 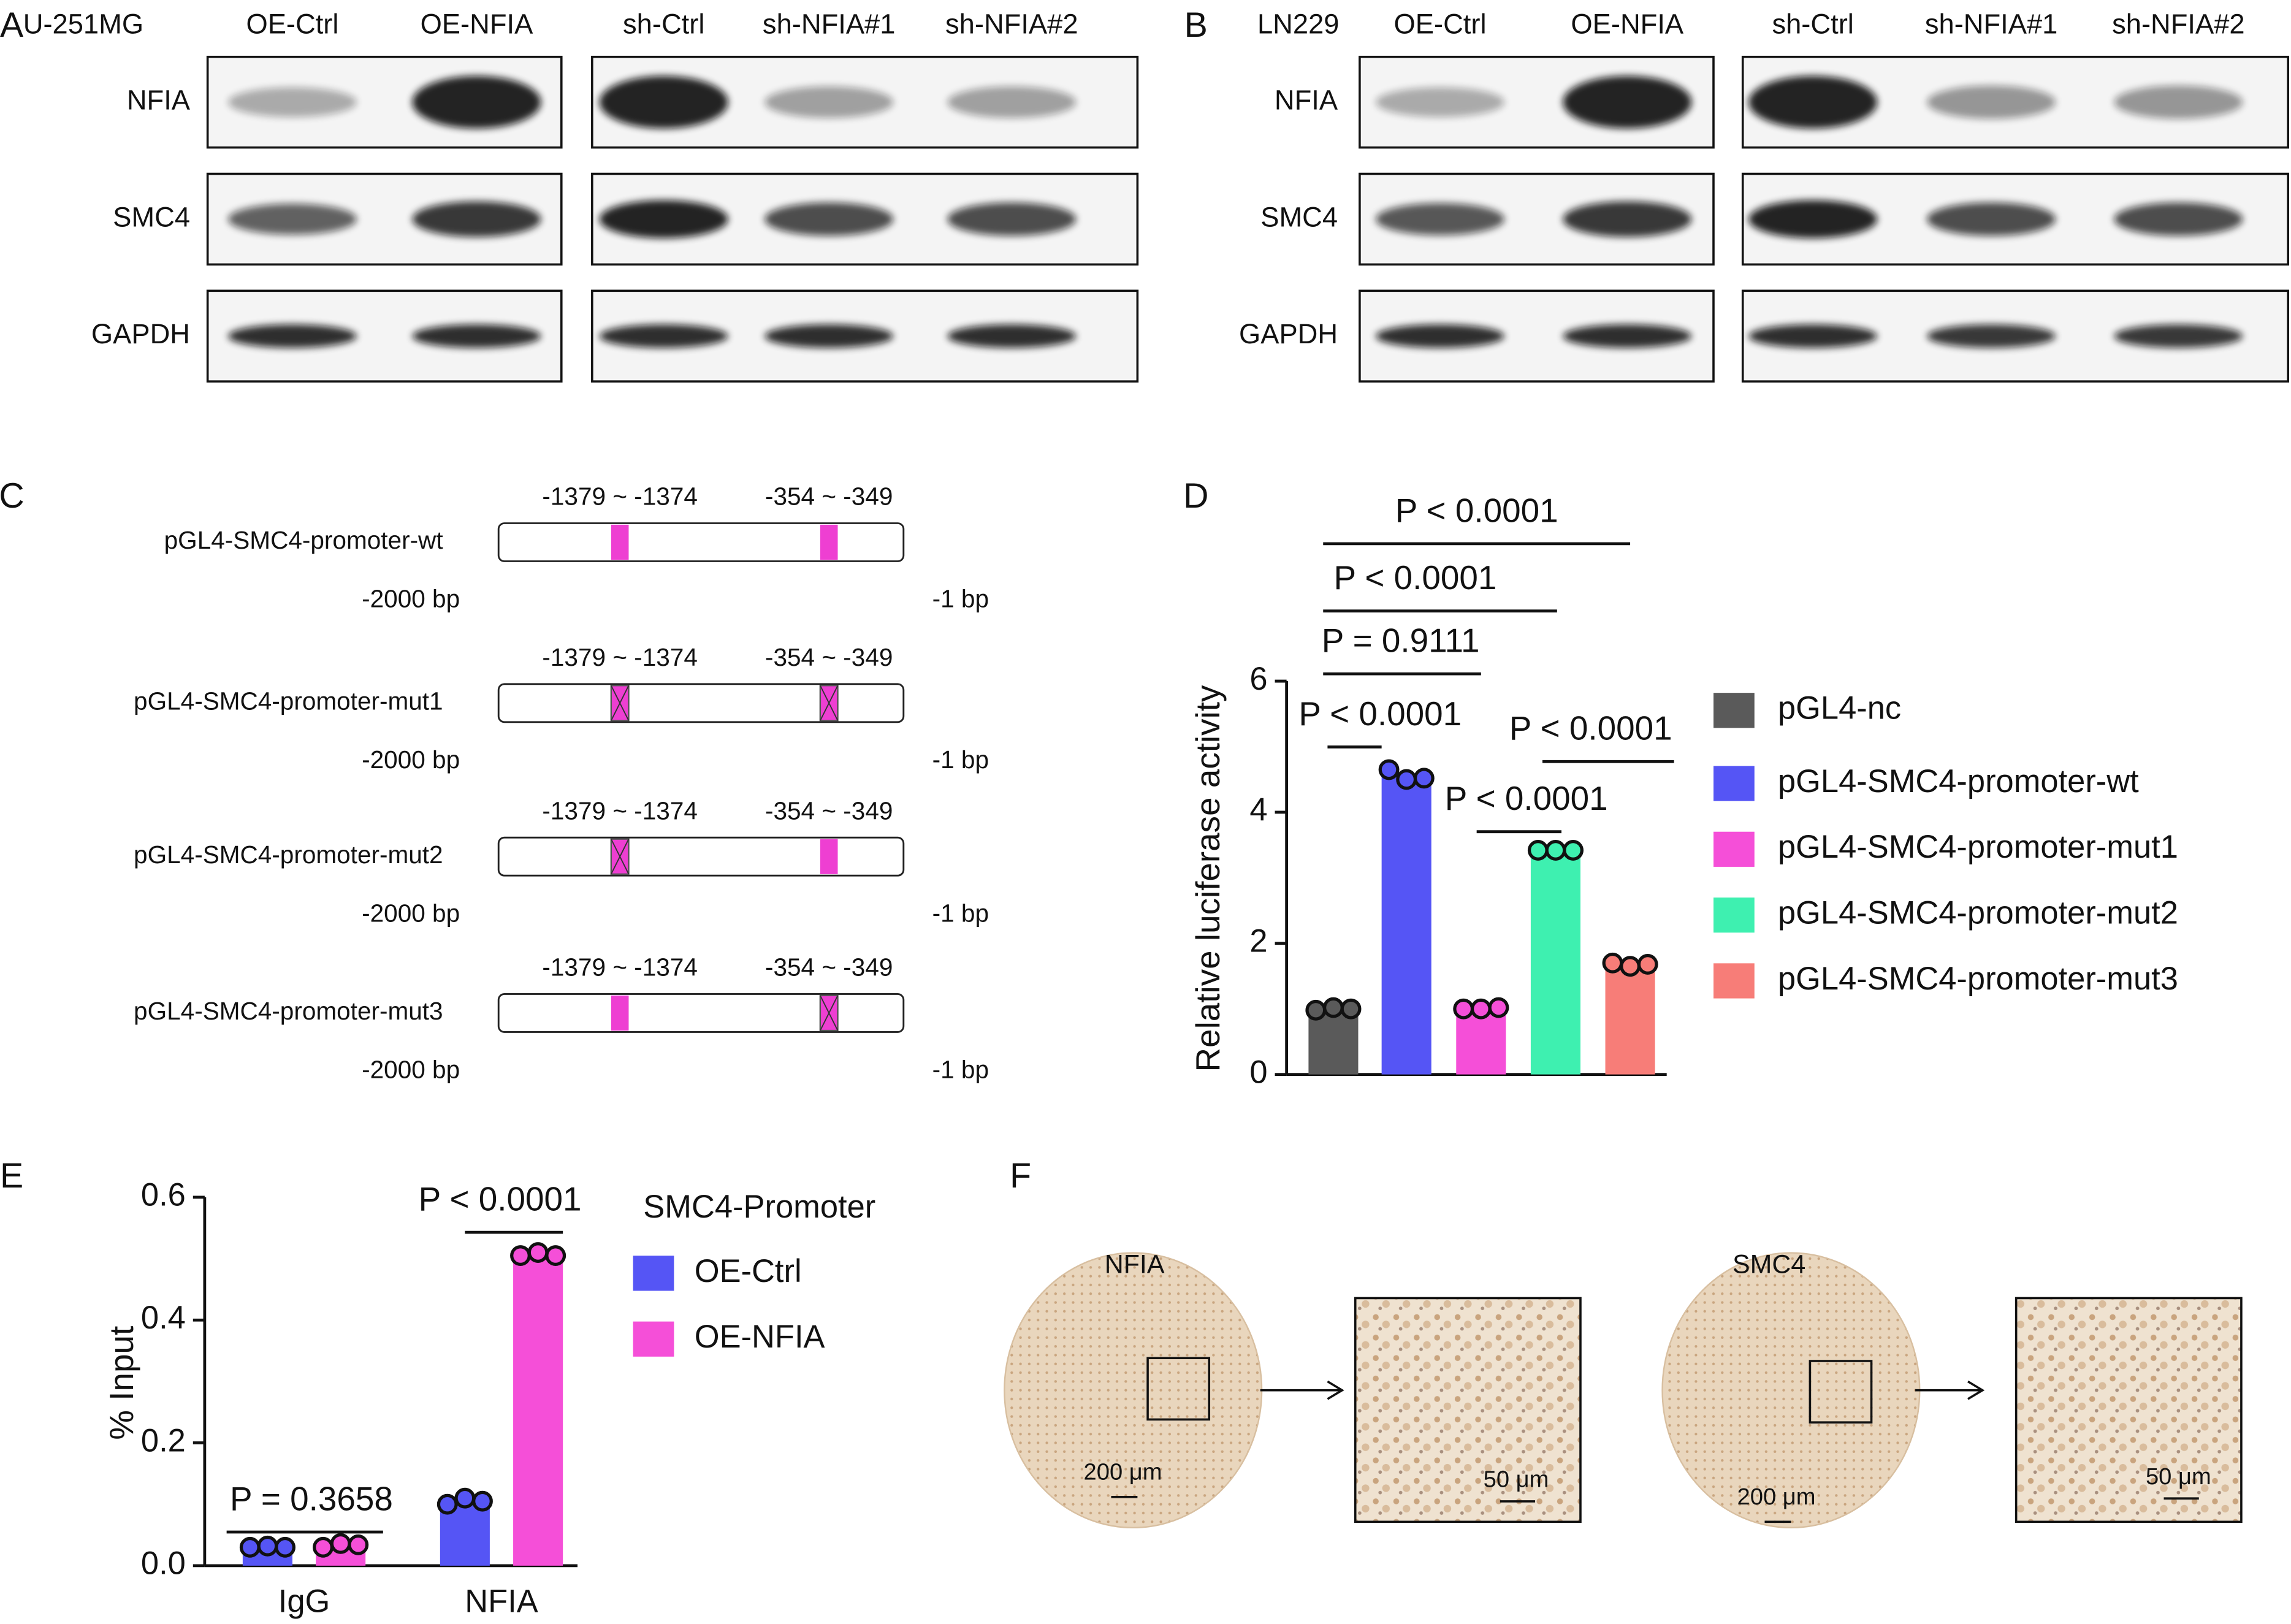 I want to click on y-axis-label: Relative luciferase activity, so click(x=1208, y=879).